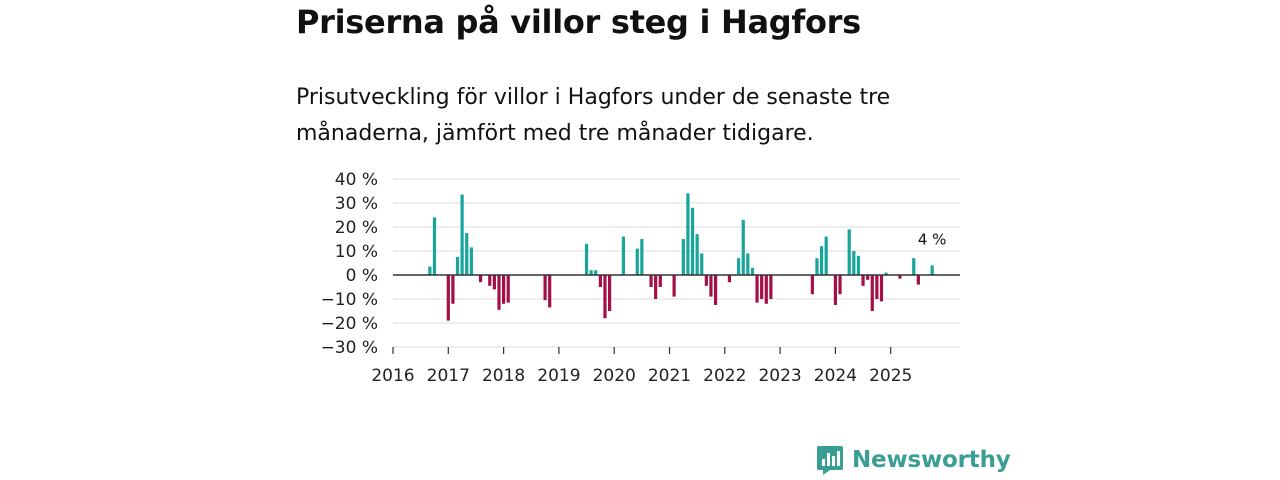 This screenshot has height=480, width=1280. I want to click on x-tick-label: 2025, so click(890, 376).